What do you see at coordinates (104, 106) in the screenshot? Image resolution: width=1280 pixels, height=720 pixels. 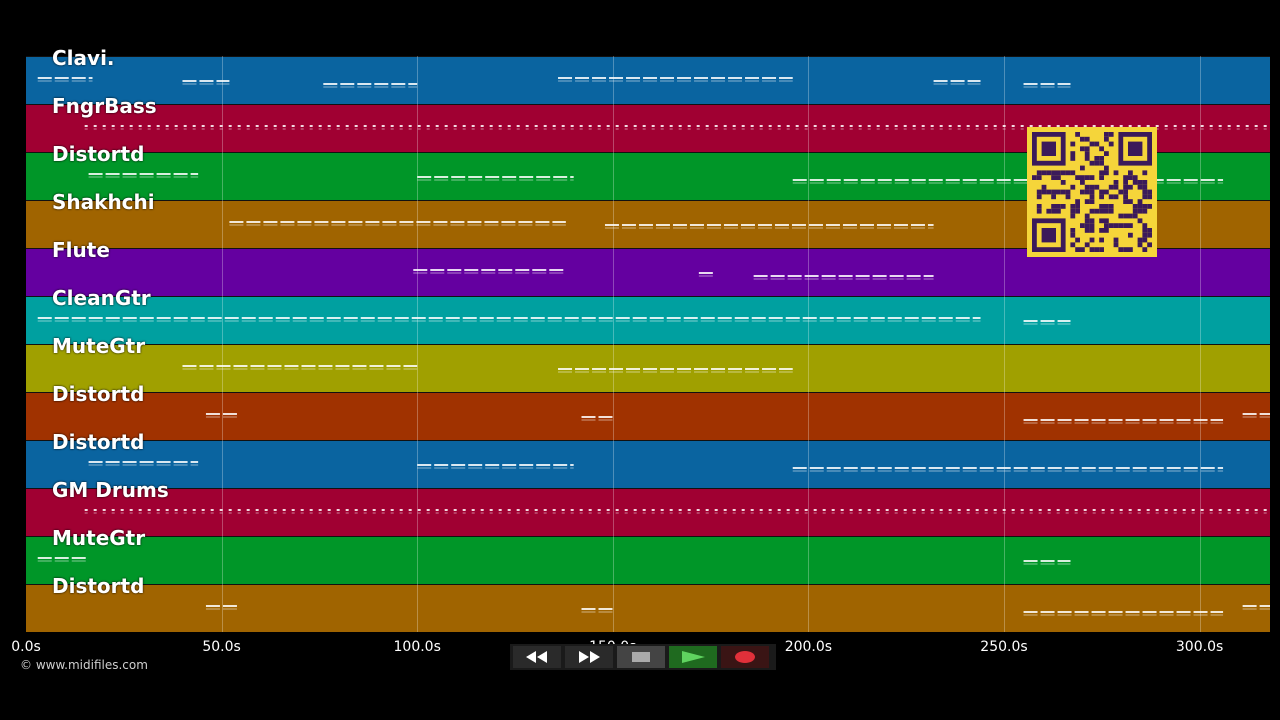 I see `track-label: FngrBass` at bounding box center [104, 106].